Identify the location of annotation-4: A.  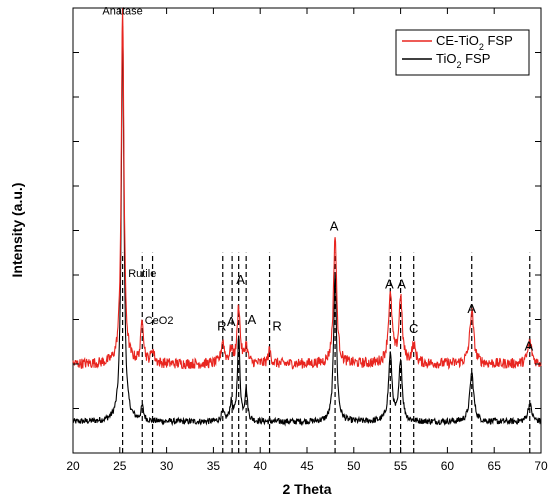
(231, 321).